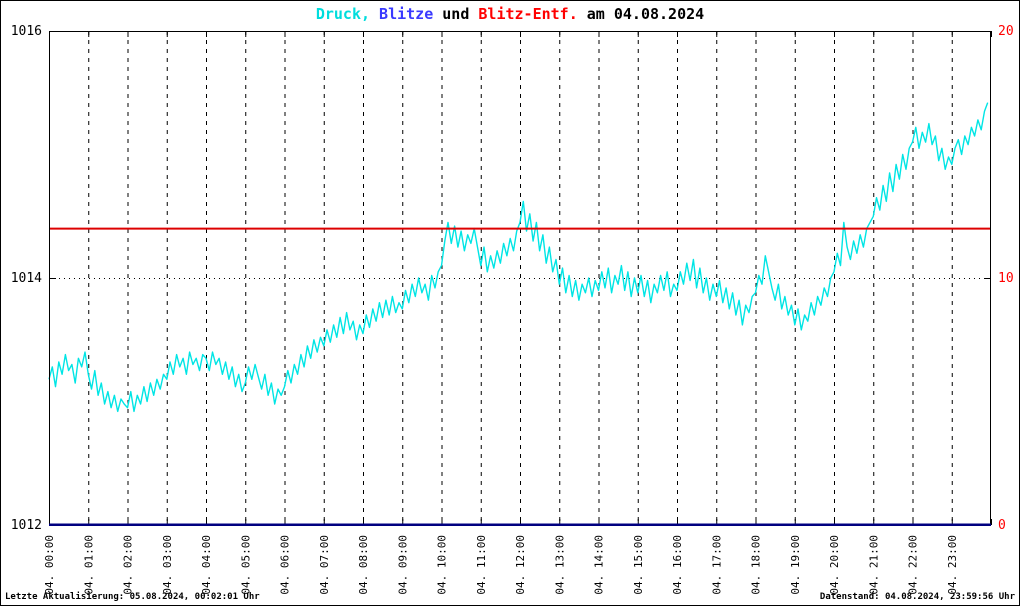  Describe the element at coordinates (913, 565) in the screenshot. I see `x-tick-label: 04. 22:00` at that location.